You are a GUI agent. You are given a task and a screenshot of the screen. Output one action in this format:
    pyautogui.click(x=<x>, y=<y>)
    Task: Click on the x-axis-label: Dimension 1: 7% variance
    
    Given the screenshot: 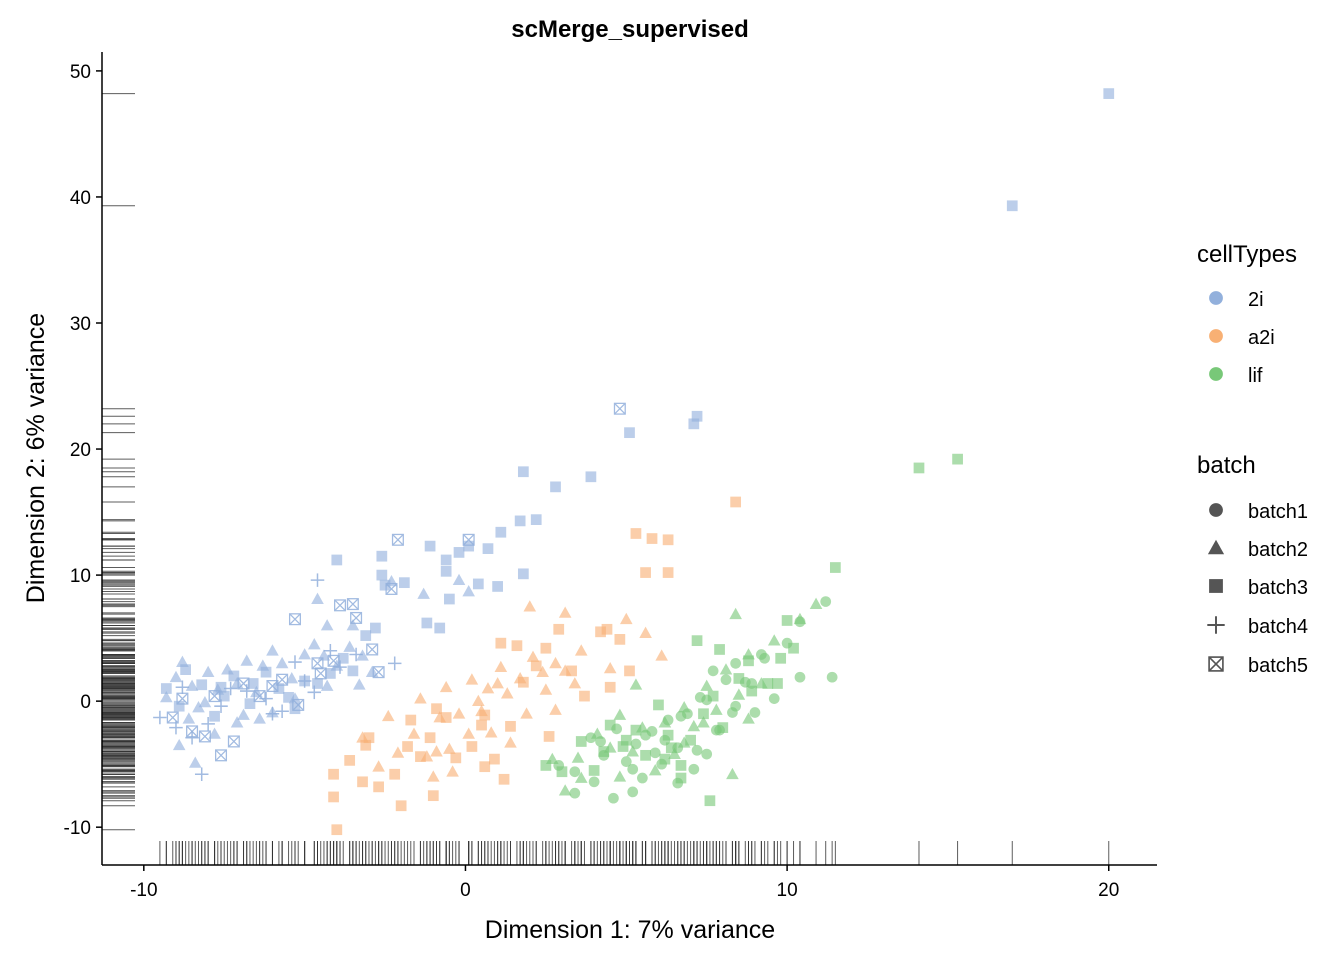 What is the action you would take?
    pyautogui.click(x=630, y=930)
    